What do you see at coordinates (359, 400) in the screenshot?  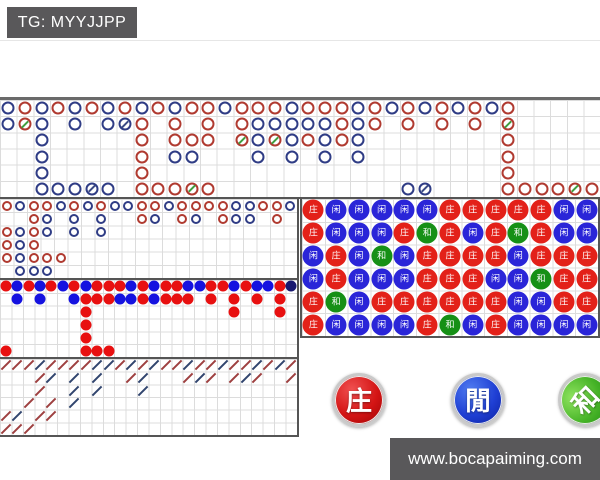 I see `bet-banker-button: 庄` at bounding box center [359, 400].